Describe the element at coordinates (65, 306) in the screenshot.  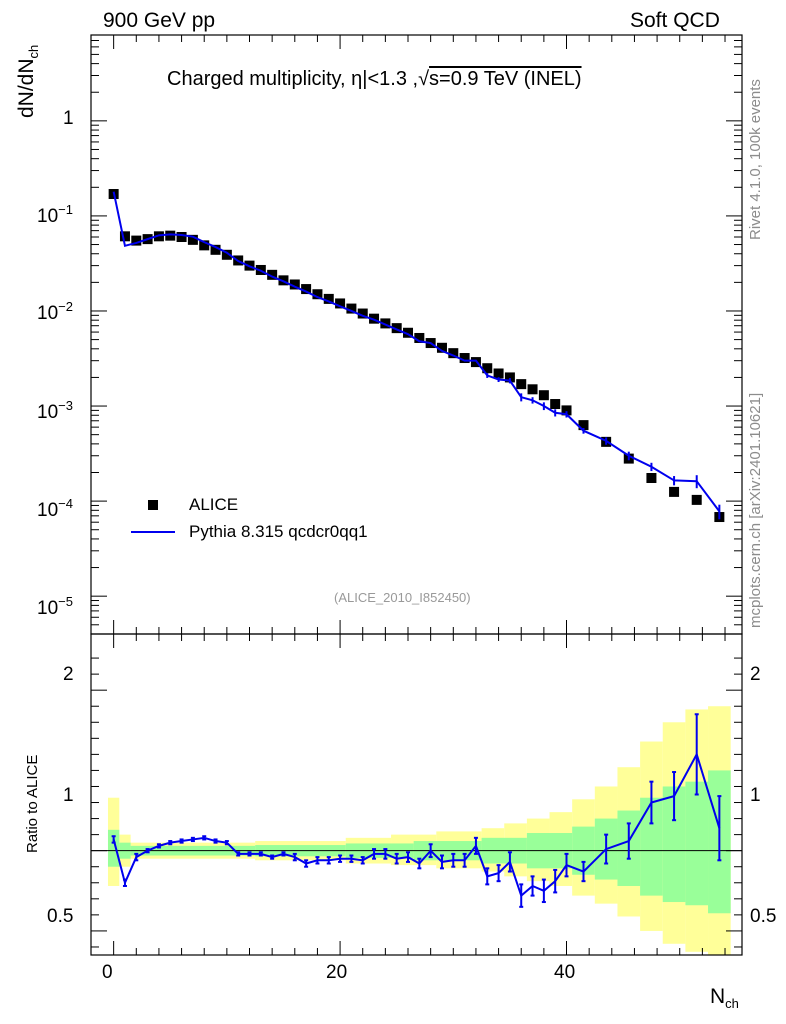
I see `y-tick-exp: −2` at that location.